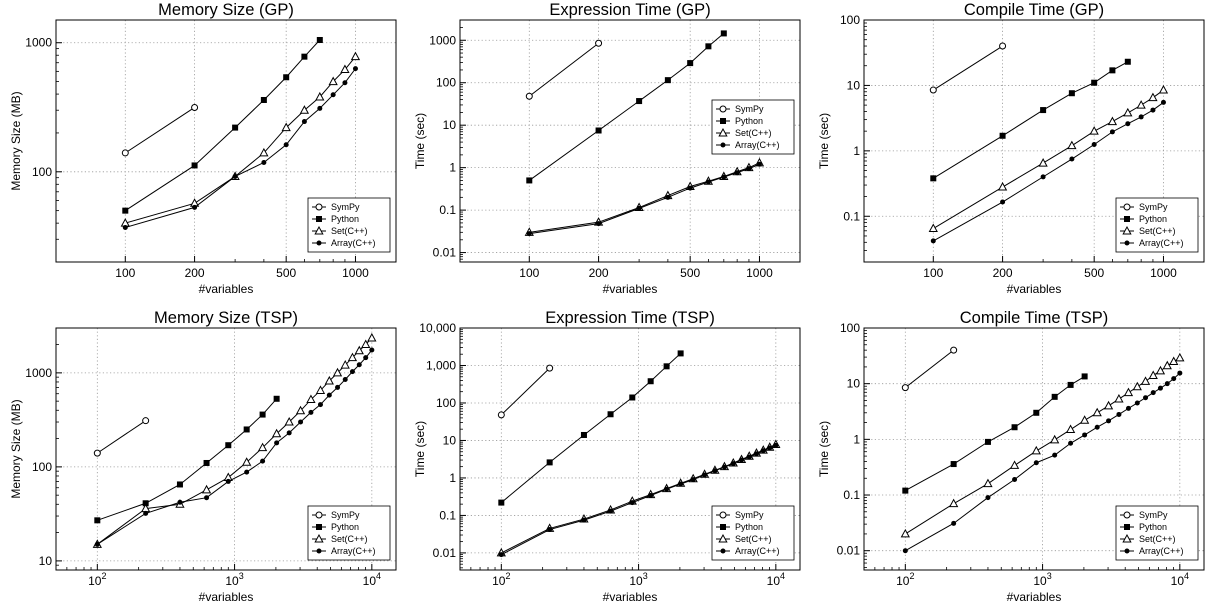 Image resolution: width=1211 pixels, height=616 pixels. Describe the element at coordinates (447, 515) in the screenshot. I see `y-tick-label: 0.1` at that location.